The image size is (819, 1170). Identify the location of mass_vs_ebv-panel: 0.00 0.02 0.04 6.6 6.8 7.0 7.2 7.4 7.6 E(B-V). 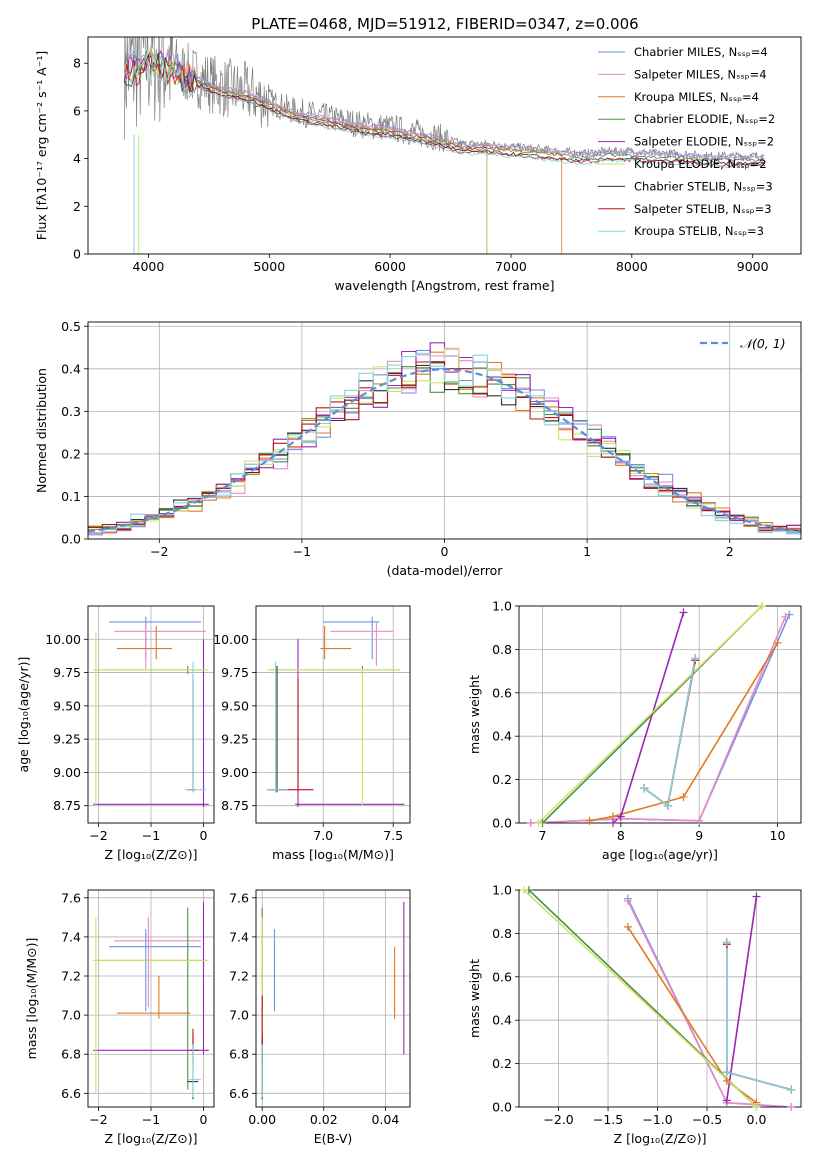
(320, 1017).